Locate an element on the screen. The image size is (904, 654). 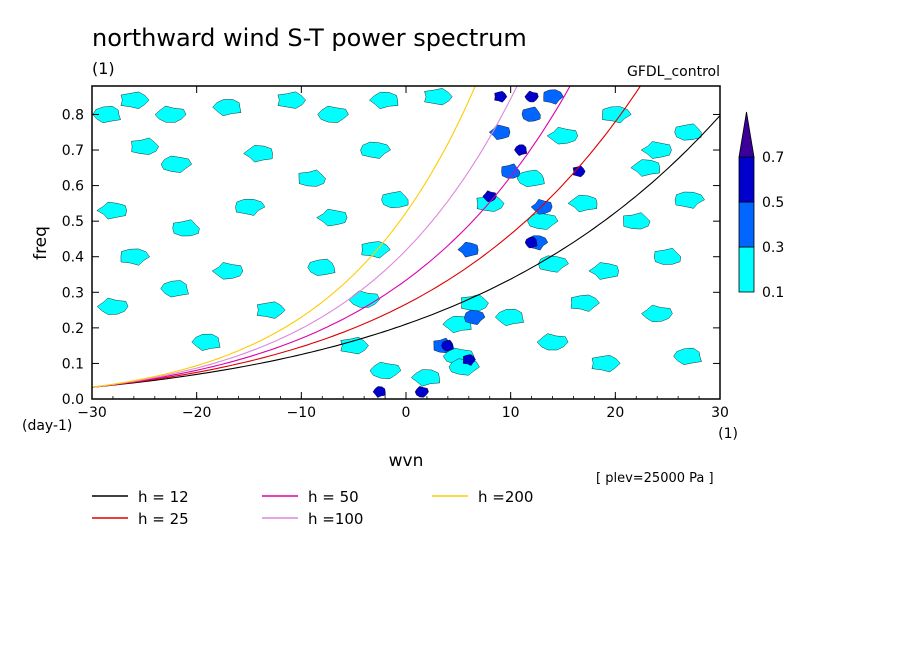
title-unit: (1) is located at coordinates (103, 68).